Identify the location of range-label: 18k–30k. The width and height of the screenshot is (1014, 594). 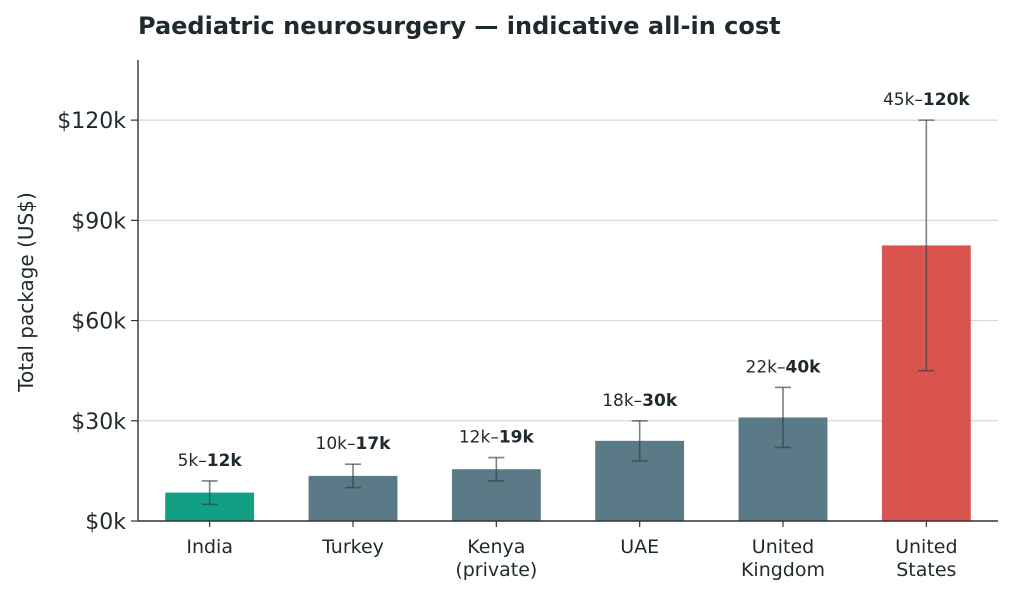
(640, 401).